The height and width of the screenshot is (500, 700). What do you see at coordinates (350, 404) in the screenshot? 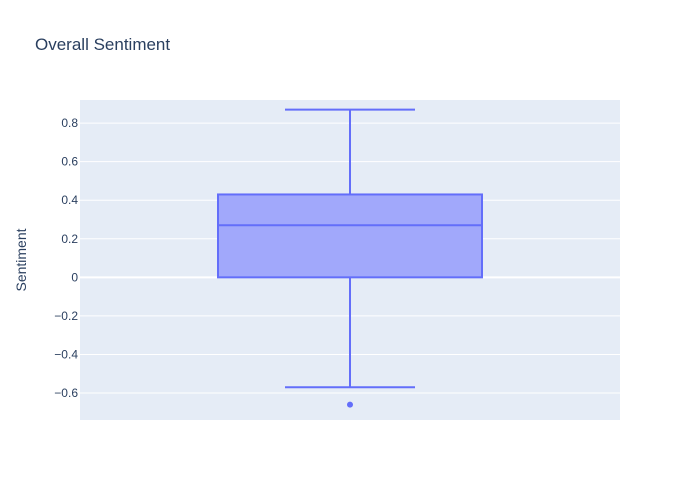
I see `outlier-point` at bounding box center [350, 404].